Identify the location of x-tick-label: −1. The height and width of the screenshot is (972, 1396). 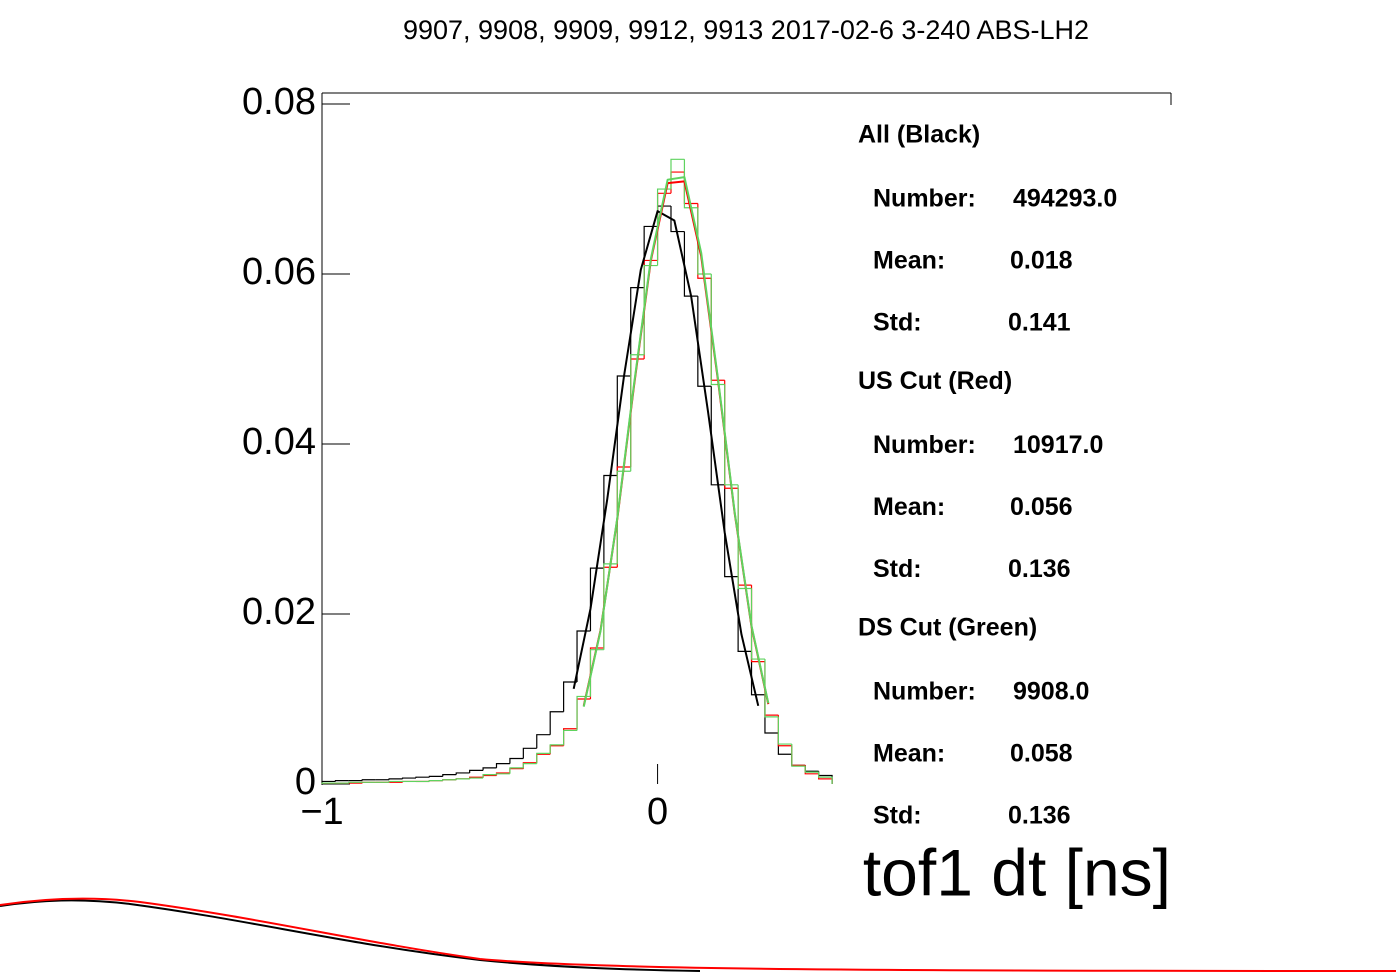
(321, 812).